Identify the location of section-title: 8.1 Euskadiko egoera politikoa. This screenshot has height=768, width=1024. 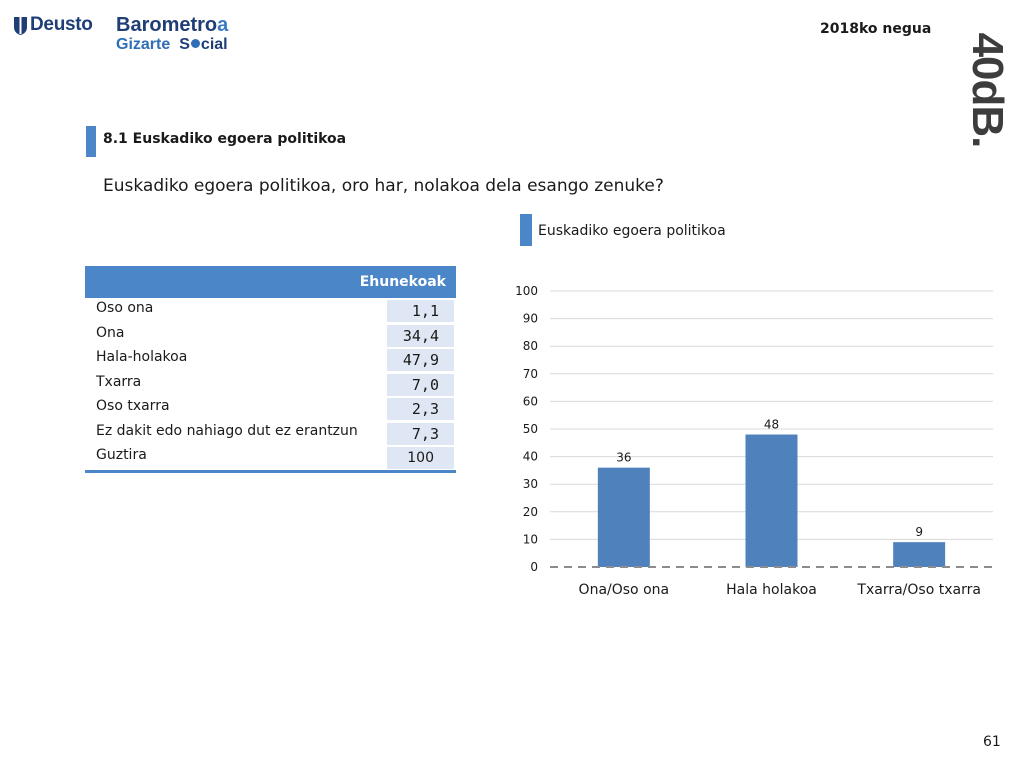
(225, 139).